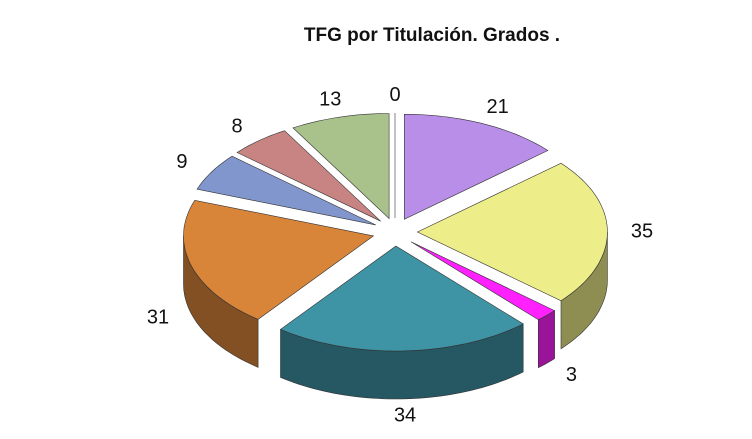 Image resolution: width=752 pixels, height=439 pixels. I want to click on data-label: 0, so click(394, 95).